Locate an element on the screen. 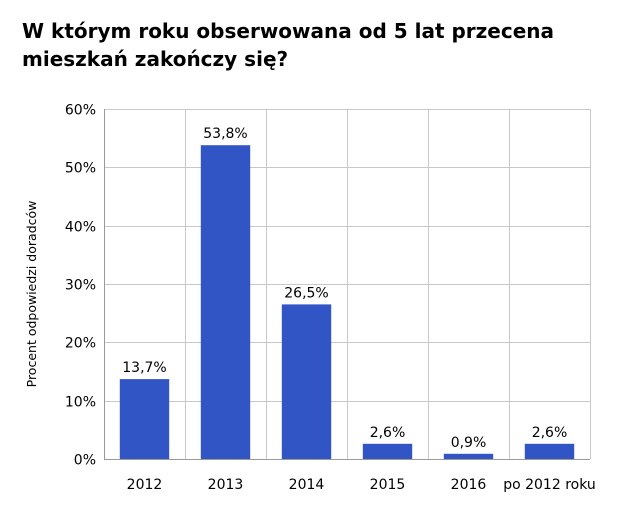 The image size is (625, 518). x-tick-labels: 2012 2013 2014 2015 2016 po 2012 roku is located at coordinates (361, 485).